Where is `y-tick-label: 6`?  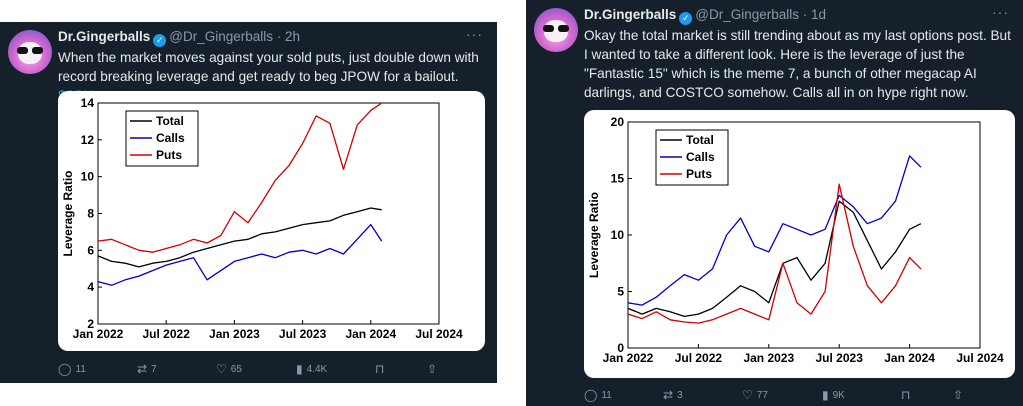 y-tick-label: 6 is located at coordinates (90, 250).